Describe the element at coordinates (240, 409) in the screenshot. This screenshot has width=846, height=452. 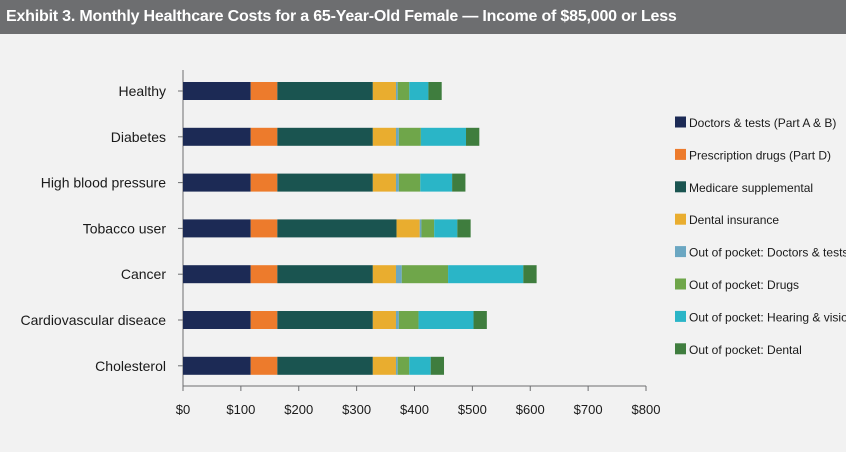
I see `x-tick-label: $100` at that location.